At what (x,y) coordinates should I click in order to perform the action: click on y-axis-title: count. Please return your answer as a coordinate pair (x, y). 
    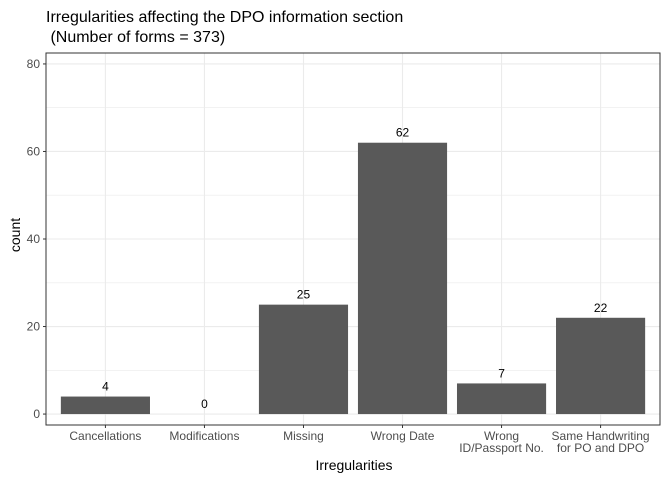
    Looking at the image, I should click on (15, 235).